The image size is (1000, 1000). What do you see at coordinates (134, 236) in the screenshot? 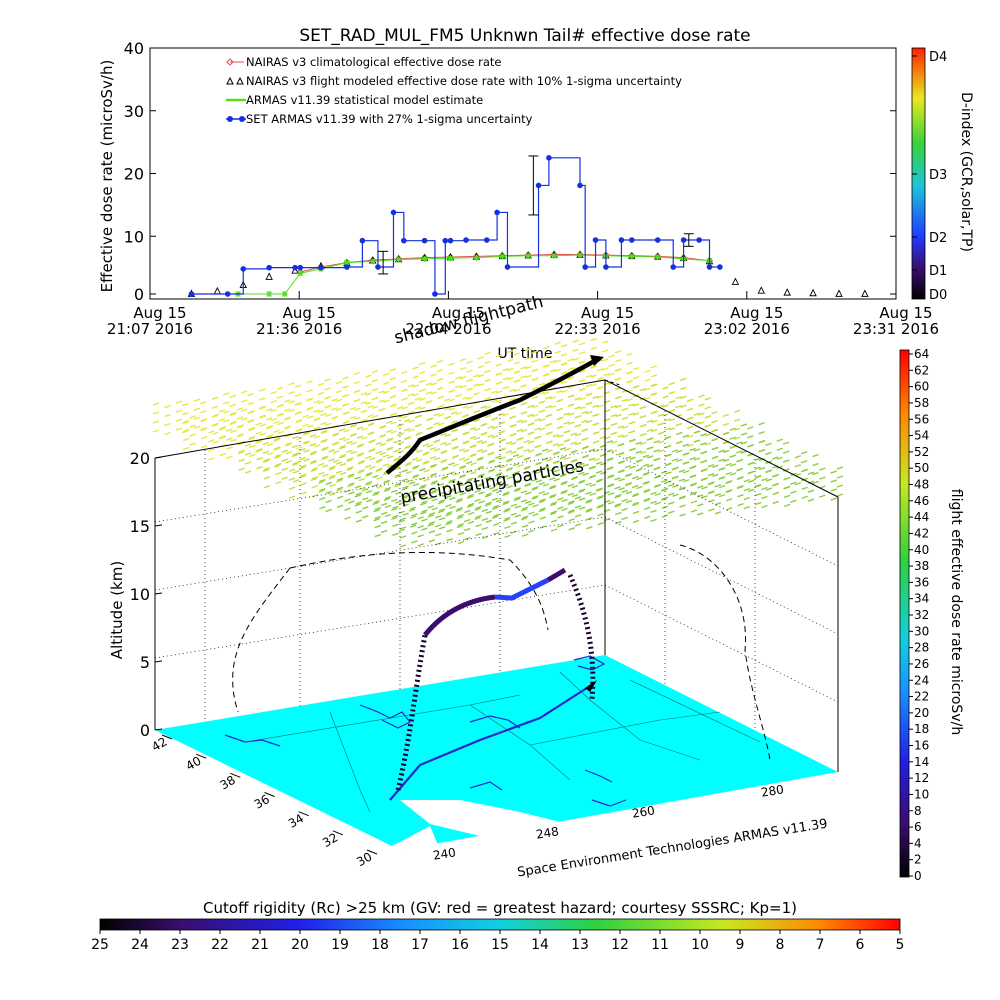
I see `y-tick-label: 10` at bounding box center [134, 236].